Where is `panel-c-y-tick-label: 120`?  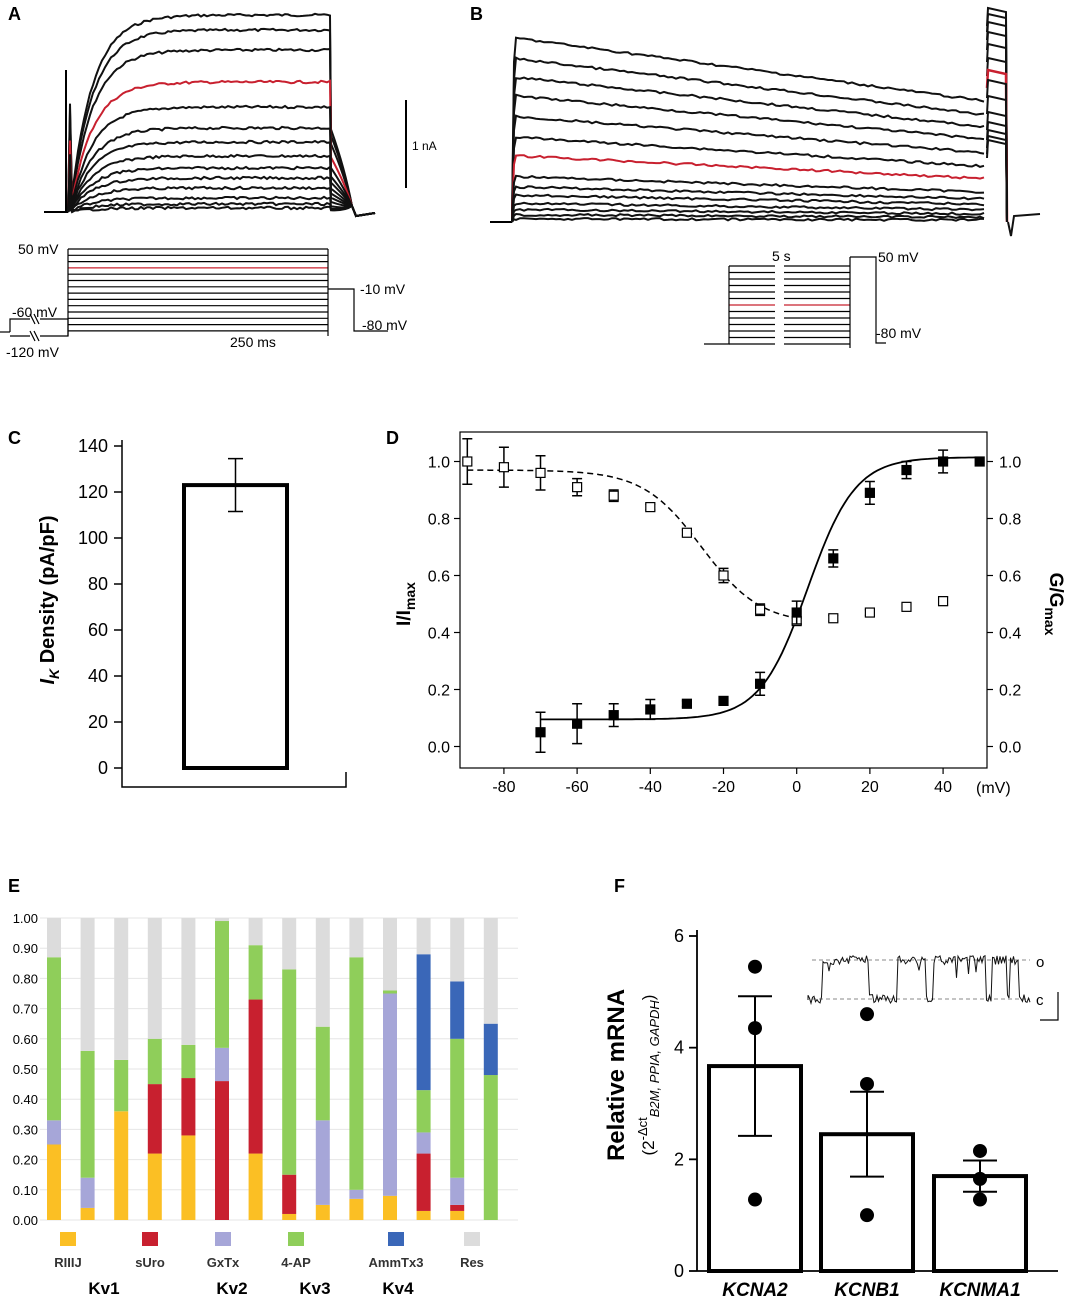
panel-c-y-tick-label: 120 is located at coordinates (93, 492).